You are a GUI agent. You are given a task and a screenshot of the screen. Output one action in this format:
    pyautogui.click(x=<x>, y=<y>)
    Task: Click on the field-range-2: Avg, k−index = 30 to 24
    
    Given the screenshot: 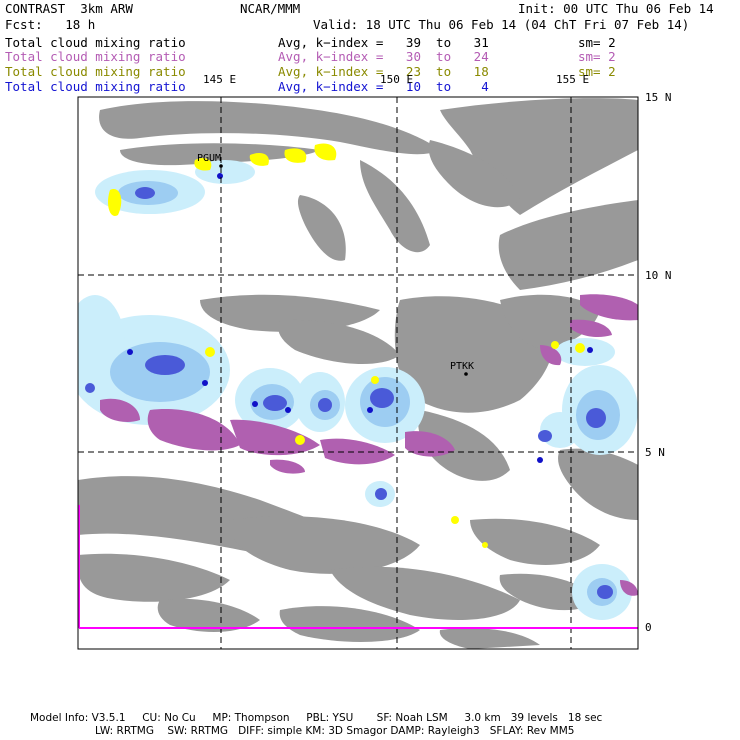 What is the action you would take?
    pyautogui.click(x=383, y=56)
    